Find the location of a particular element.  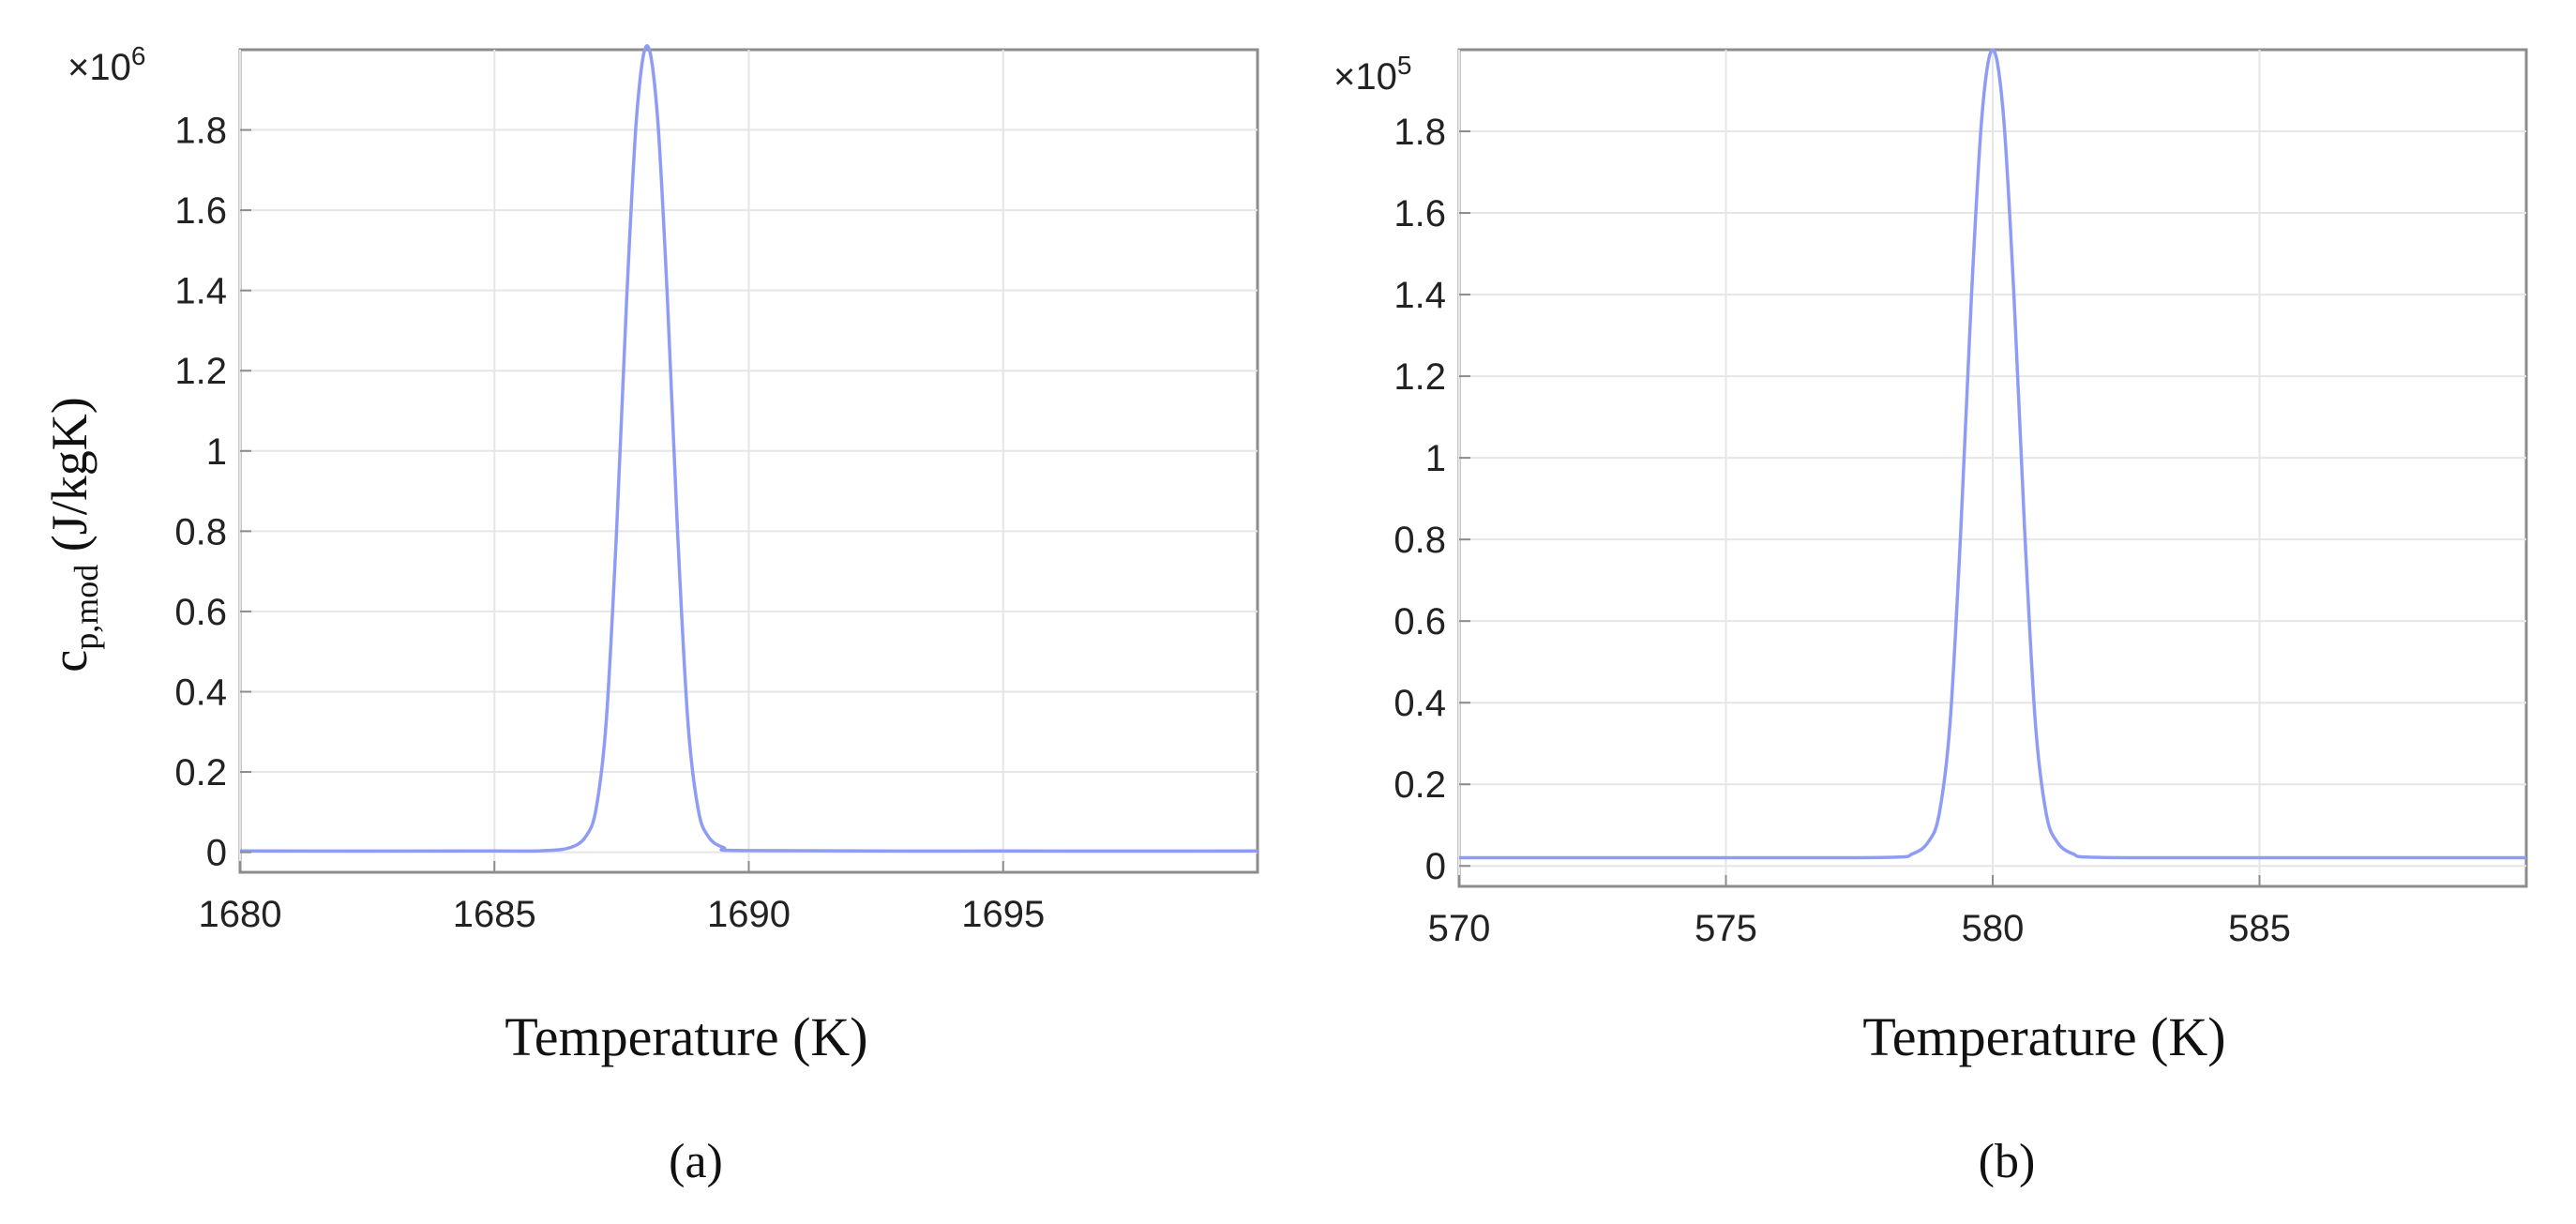

chart-a-y-tick-label: 1.4 is located at coordinates (200, 291).